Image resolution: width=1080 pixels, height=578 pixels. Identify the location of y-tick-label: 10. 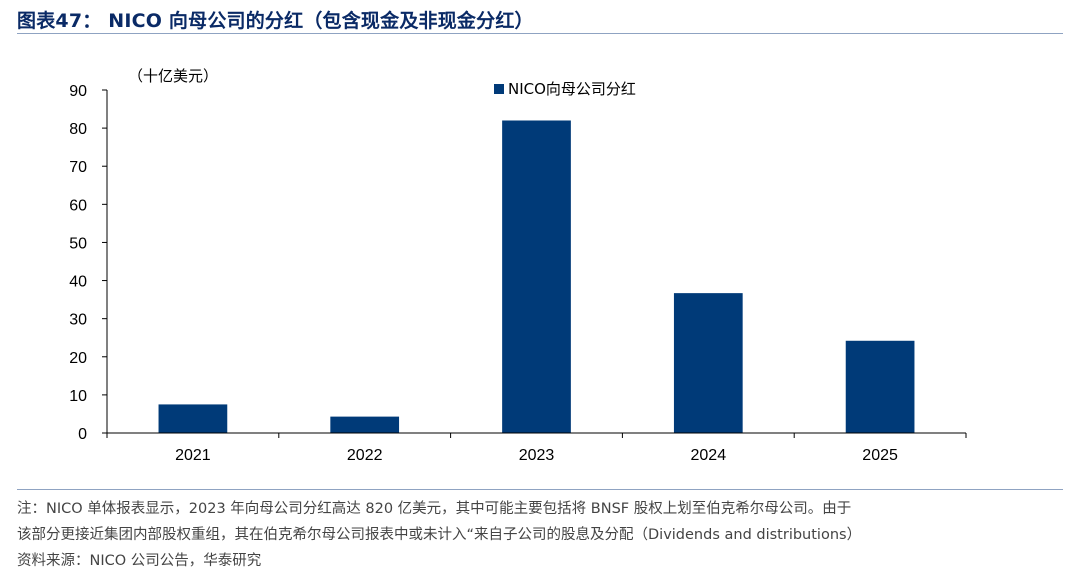
(78, 396).